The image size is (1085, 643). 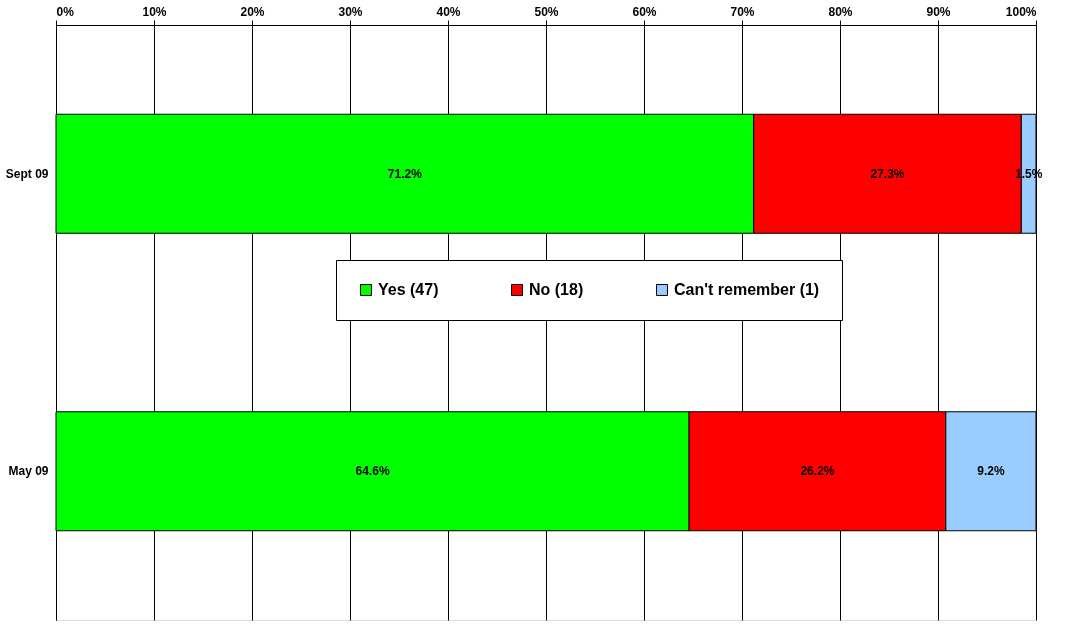 What do you see at coordinates (154, 11) in the screenshot?
I see `x-tick-label: 10%` at bounding box center [154, 11].